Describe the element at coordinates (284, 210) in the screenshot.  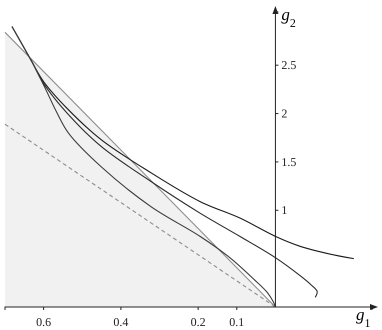
I see `y-tick-label: 1` at that location.